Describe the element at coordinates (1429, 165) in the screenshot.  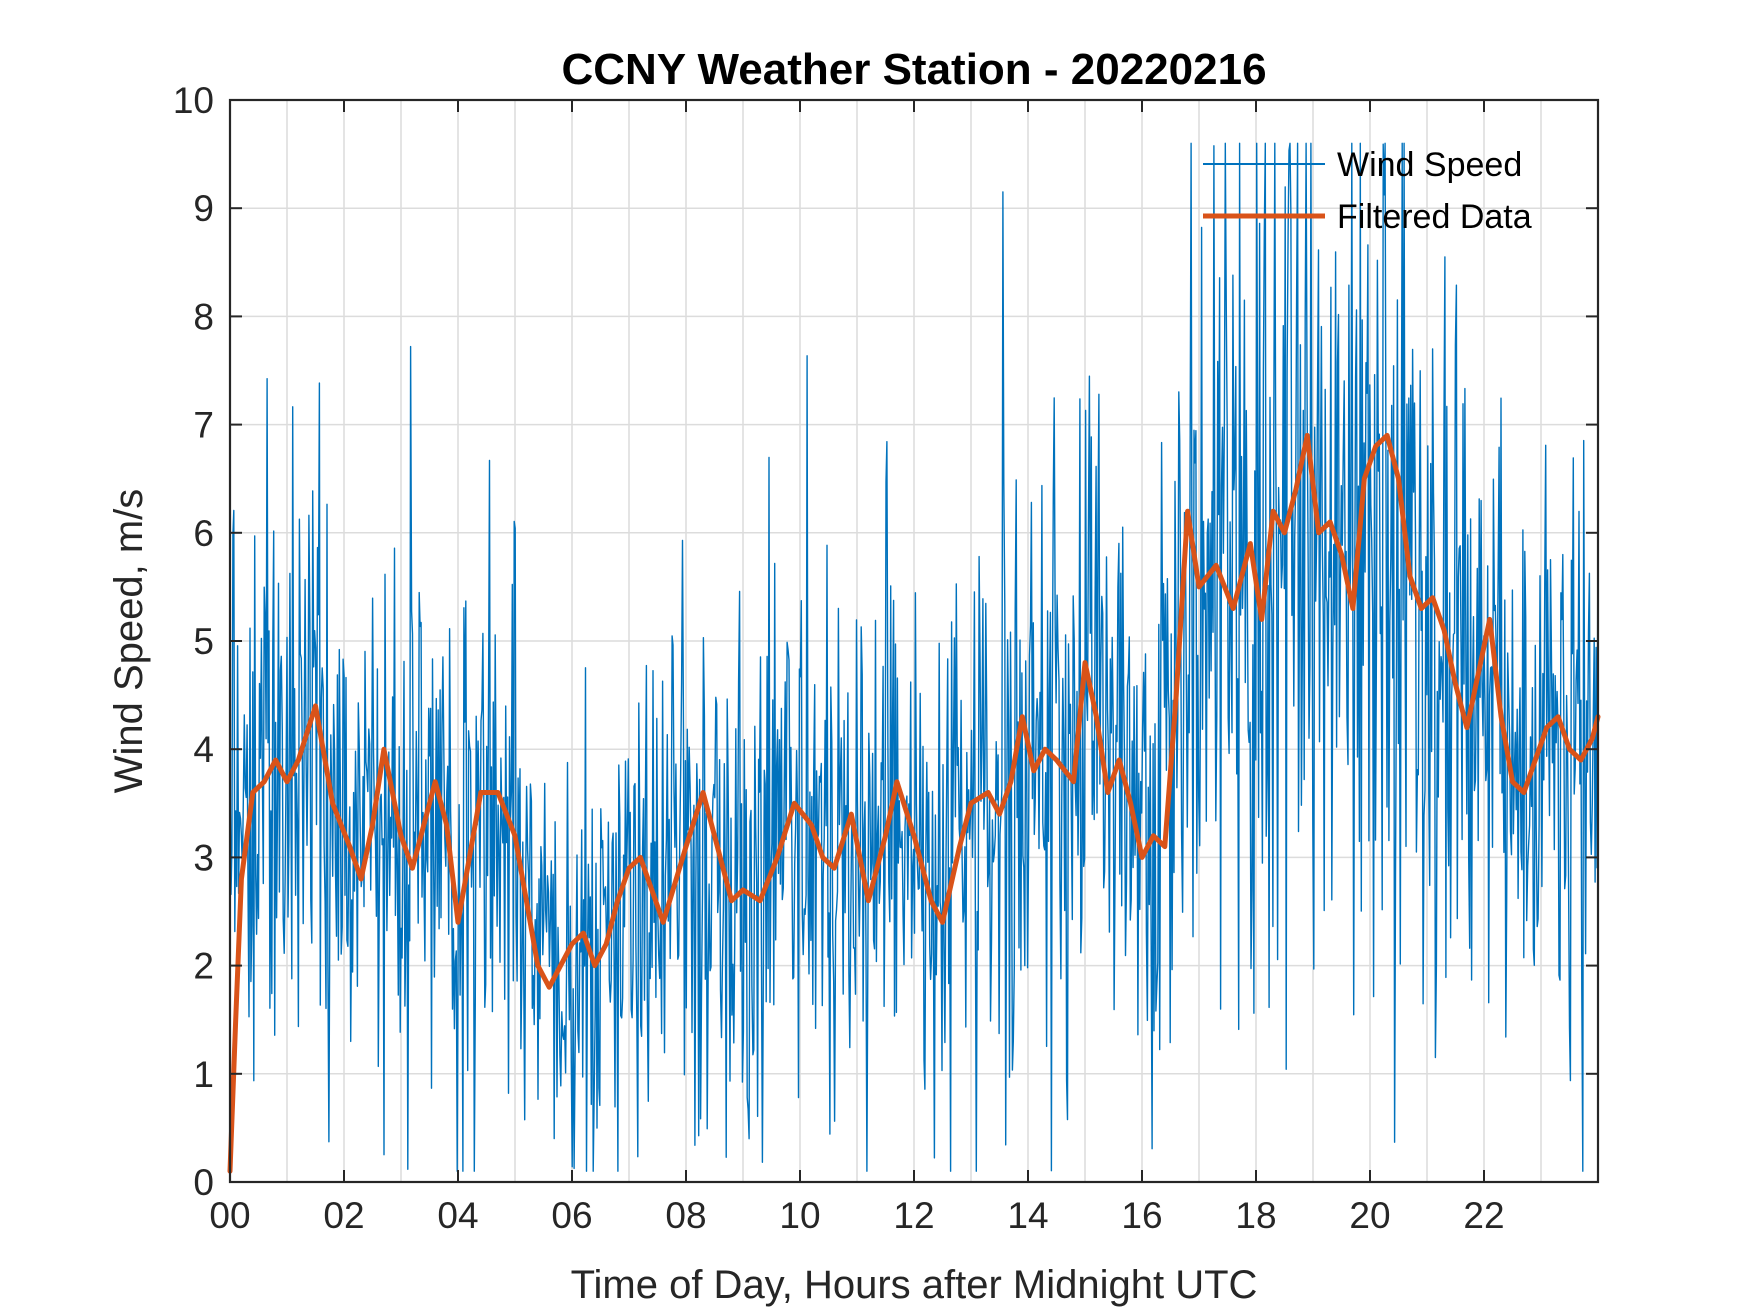
I see `legend-wind-speed-label: Wind Speed` at that location.